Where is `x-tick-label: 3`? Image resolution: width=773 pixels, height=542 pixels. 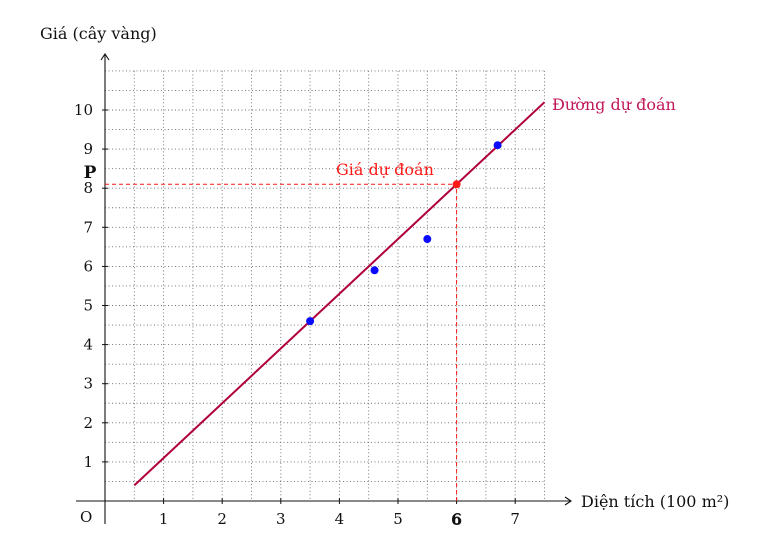
x-tick-label: 3 is located at coordinates (281, 519).